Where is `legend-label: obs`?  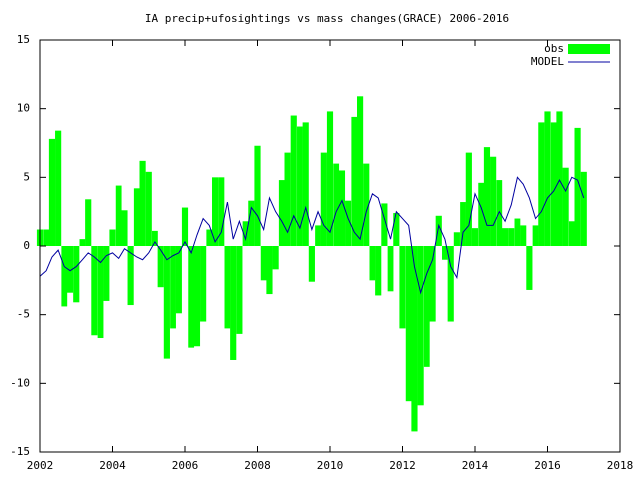
legend-label: obs is located at coordinates (554, 48).